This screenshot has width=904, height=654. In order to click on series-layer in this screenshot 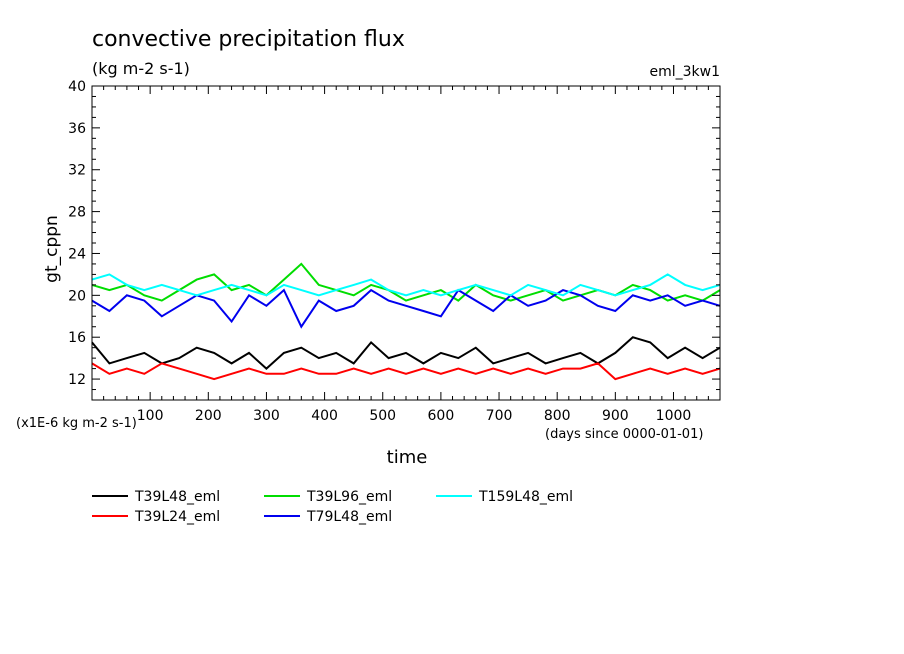, I will do `click(406, 321)`.